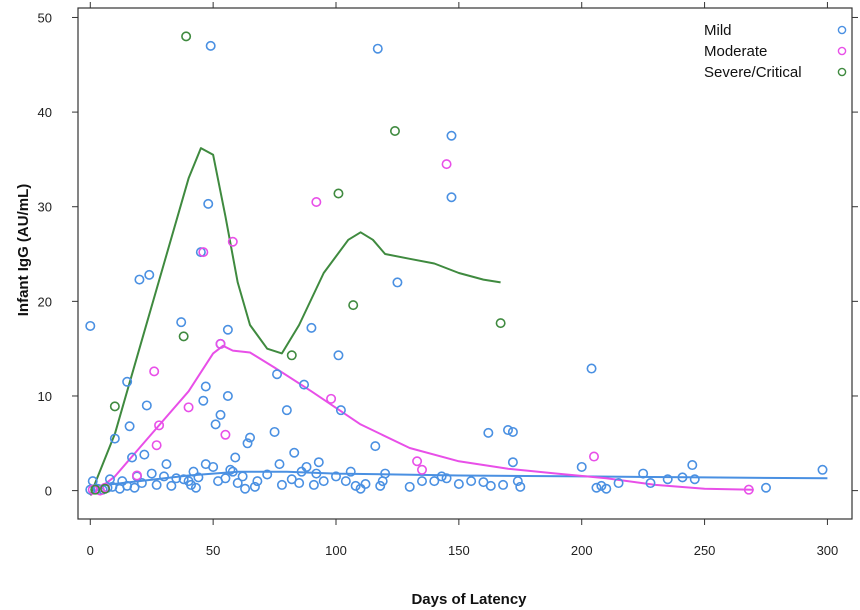 Image resolution: width=860 pixels, height=610 pixels. I want to click on y-axis-title: Infant IgG (AU/mL), so click(23, 250).